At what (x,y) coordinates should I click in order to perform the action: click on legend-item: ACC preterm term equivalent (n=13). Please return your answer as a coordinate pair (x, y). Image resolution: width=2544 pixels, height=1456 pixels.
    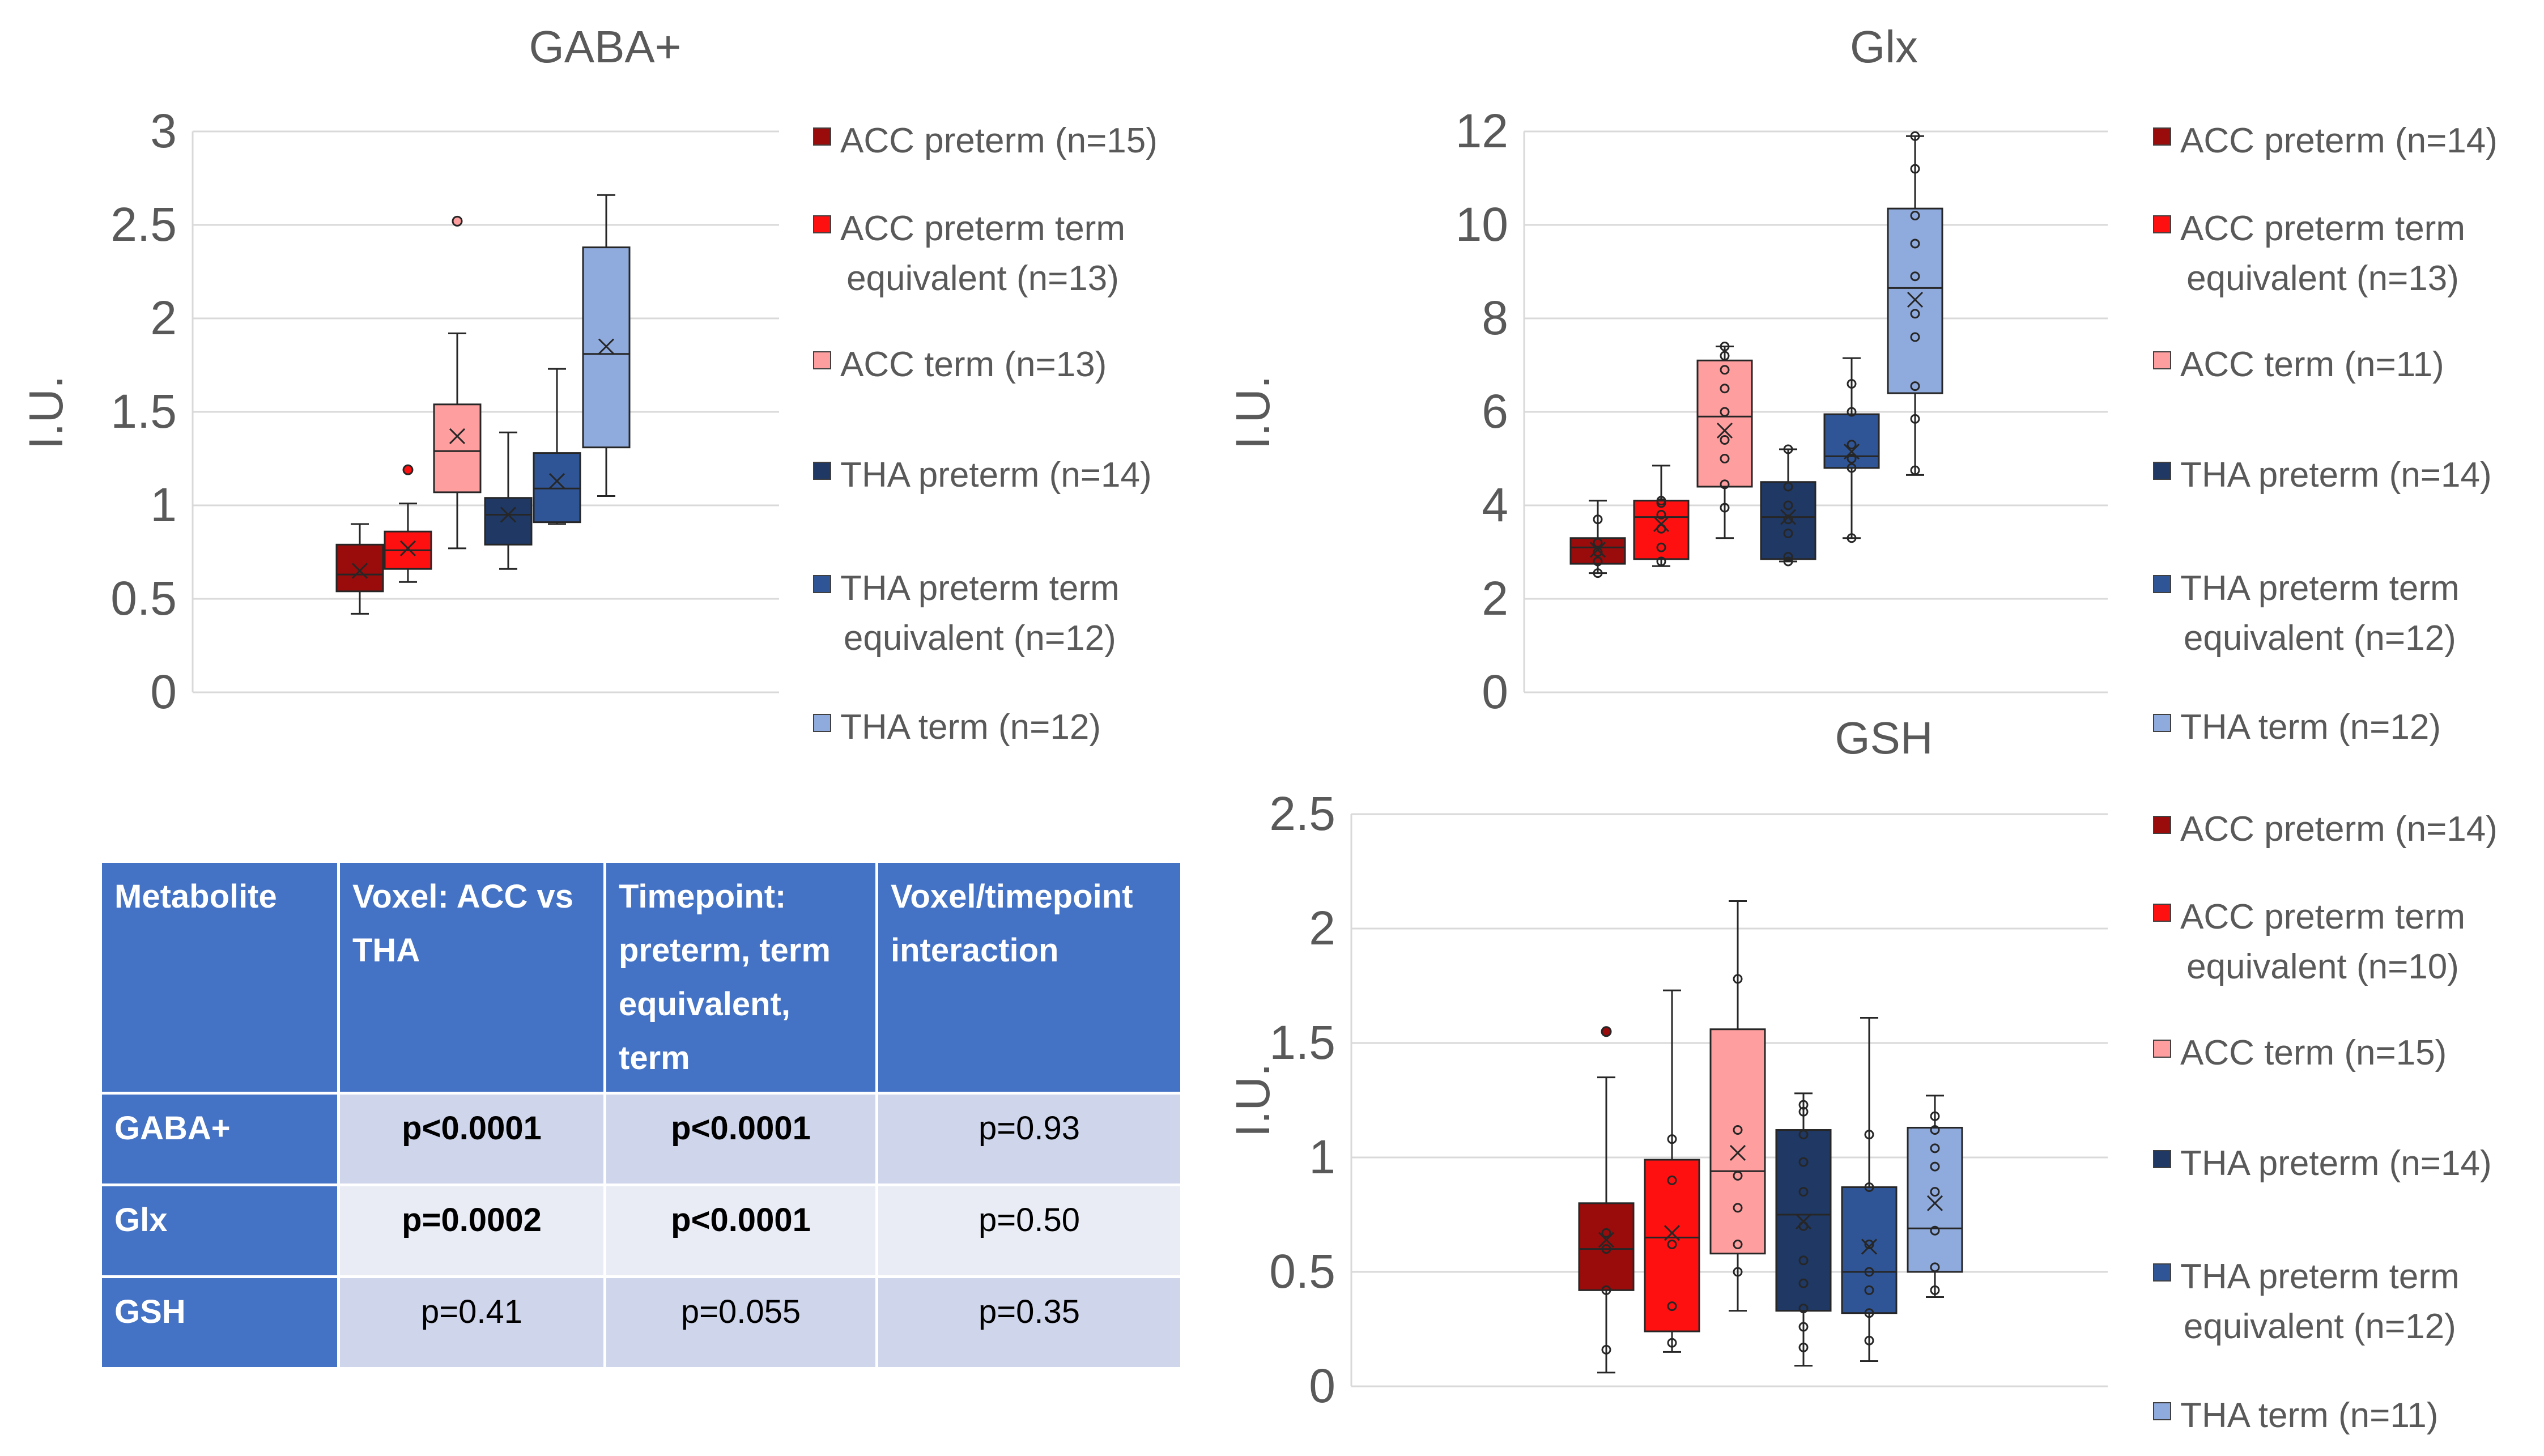
    Looking at the image, I should click on (969, 254).